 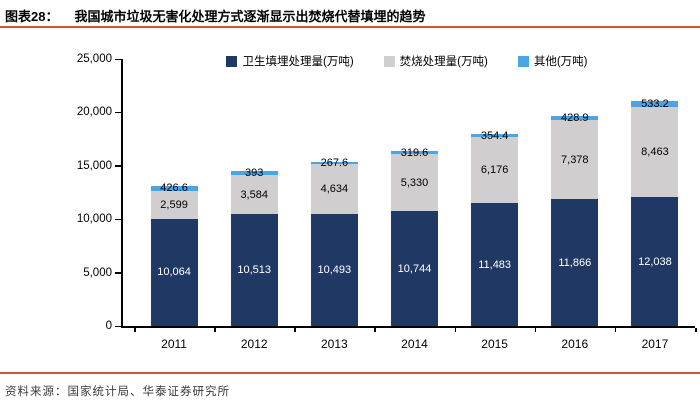 I want to click on figure-number: 图表28：, so click(x=32, y=16).